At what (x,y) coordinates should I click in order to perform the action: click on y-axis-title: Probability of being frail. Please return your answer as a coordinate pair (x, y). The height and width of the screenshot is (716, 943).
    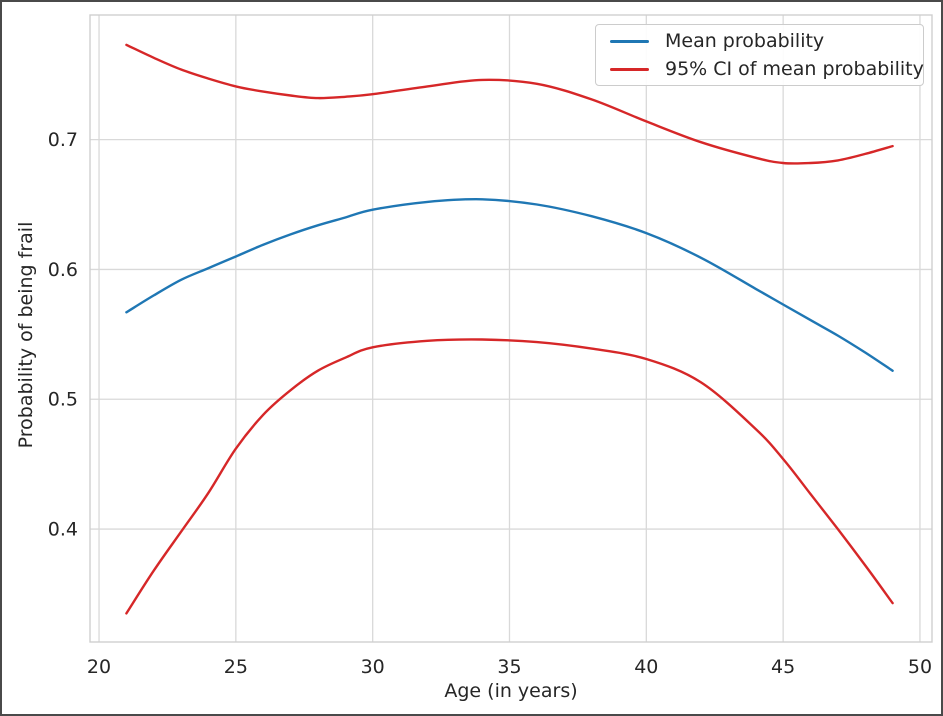
    Looking at the image, I should click on (26, 335).